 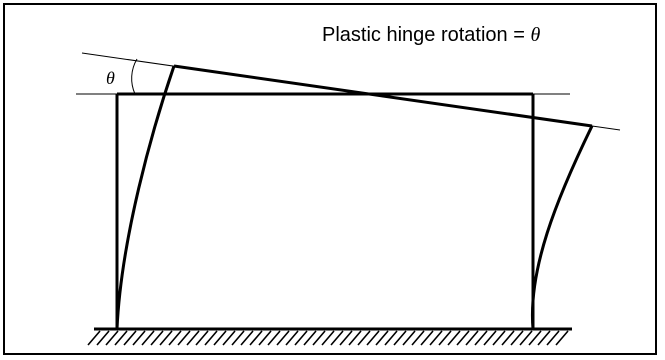 I want to click on rotation-angle-label: θ, so click(x=110, y=78).